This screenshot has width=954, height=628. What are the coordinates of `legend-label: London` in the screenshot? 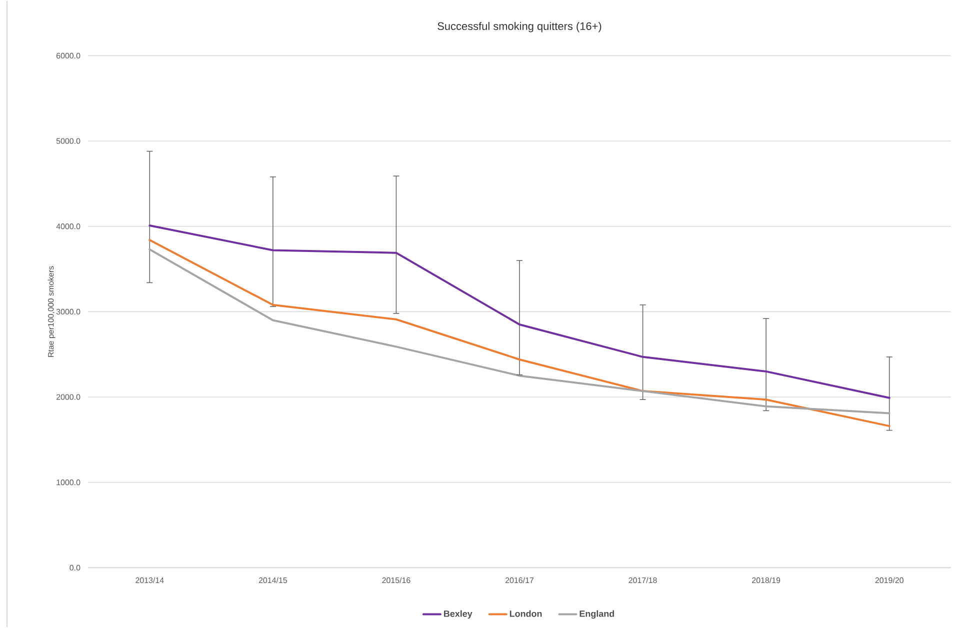 It's located at (526, 613).